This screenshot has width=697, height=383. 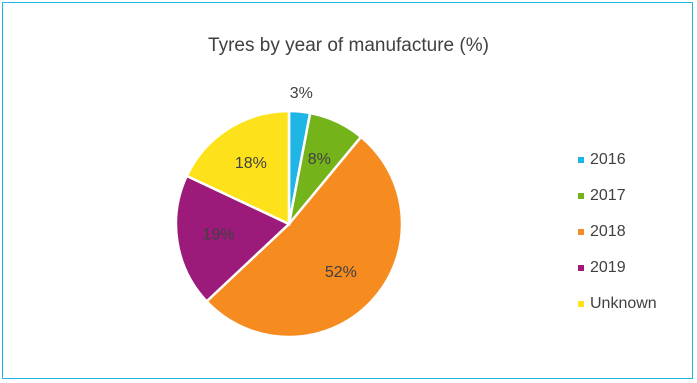 I want to click on legend-item-2018: 2018, so click(x=617, y=232).